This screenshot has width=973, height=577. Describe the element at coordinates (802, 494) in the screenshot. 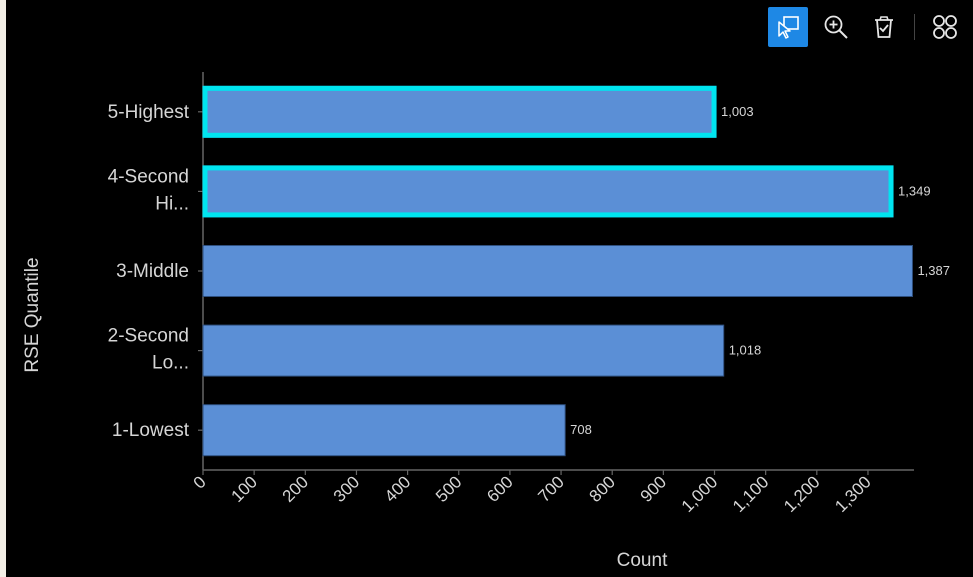

I see `x-tick-label: 1,200` at that location.